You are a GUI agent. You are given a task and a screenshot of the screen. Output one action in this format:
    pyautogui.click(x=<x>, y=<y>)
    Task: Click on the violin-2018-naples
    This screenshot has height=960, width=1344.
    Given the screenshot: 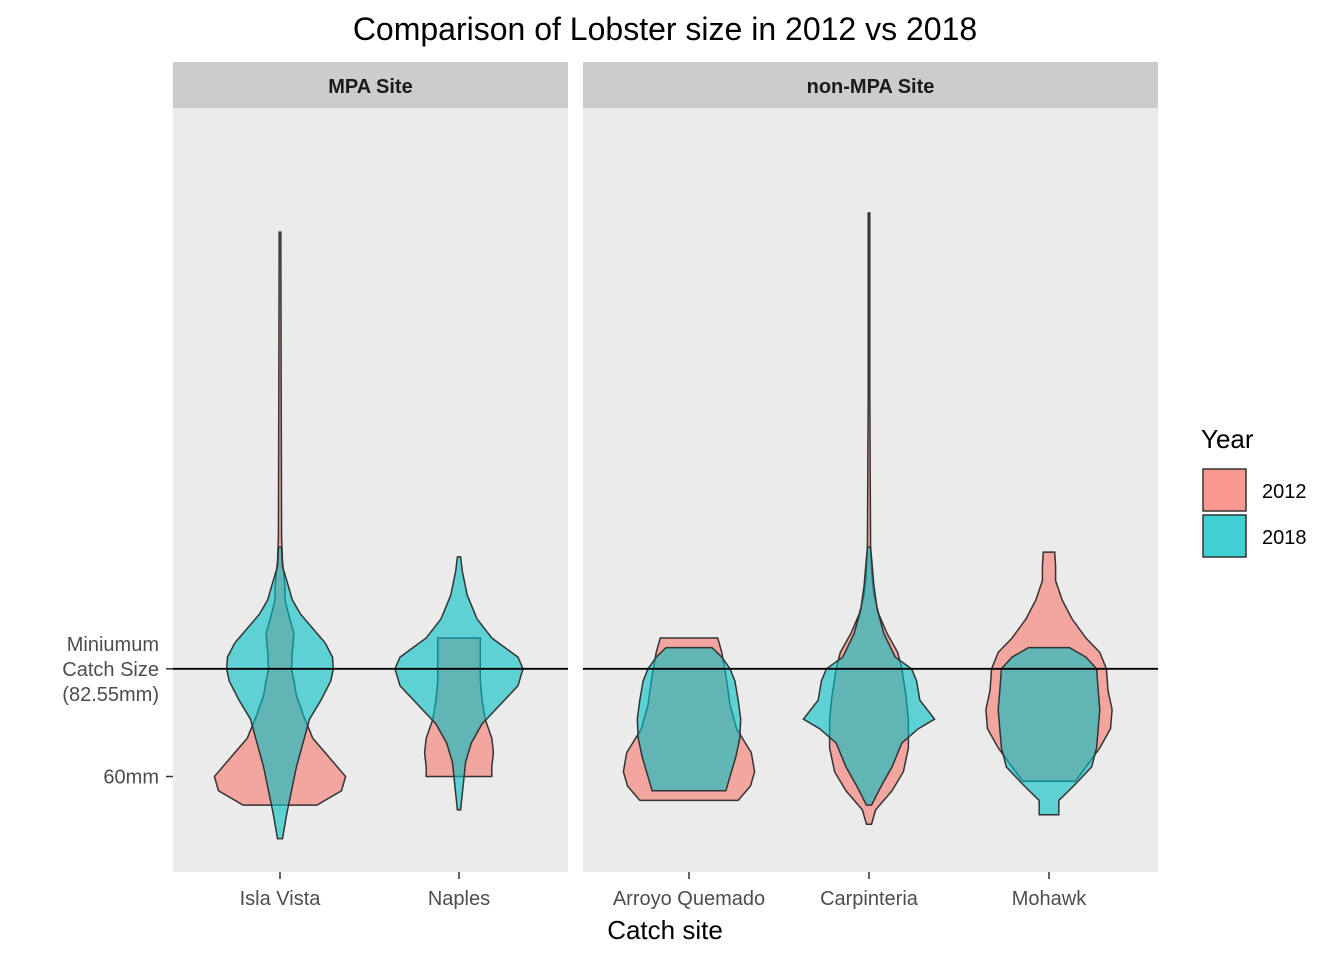 What is the action you would take?
    pyautogui.click(x=459, y=683)
    